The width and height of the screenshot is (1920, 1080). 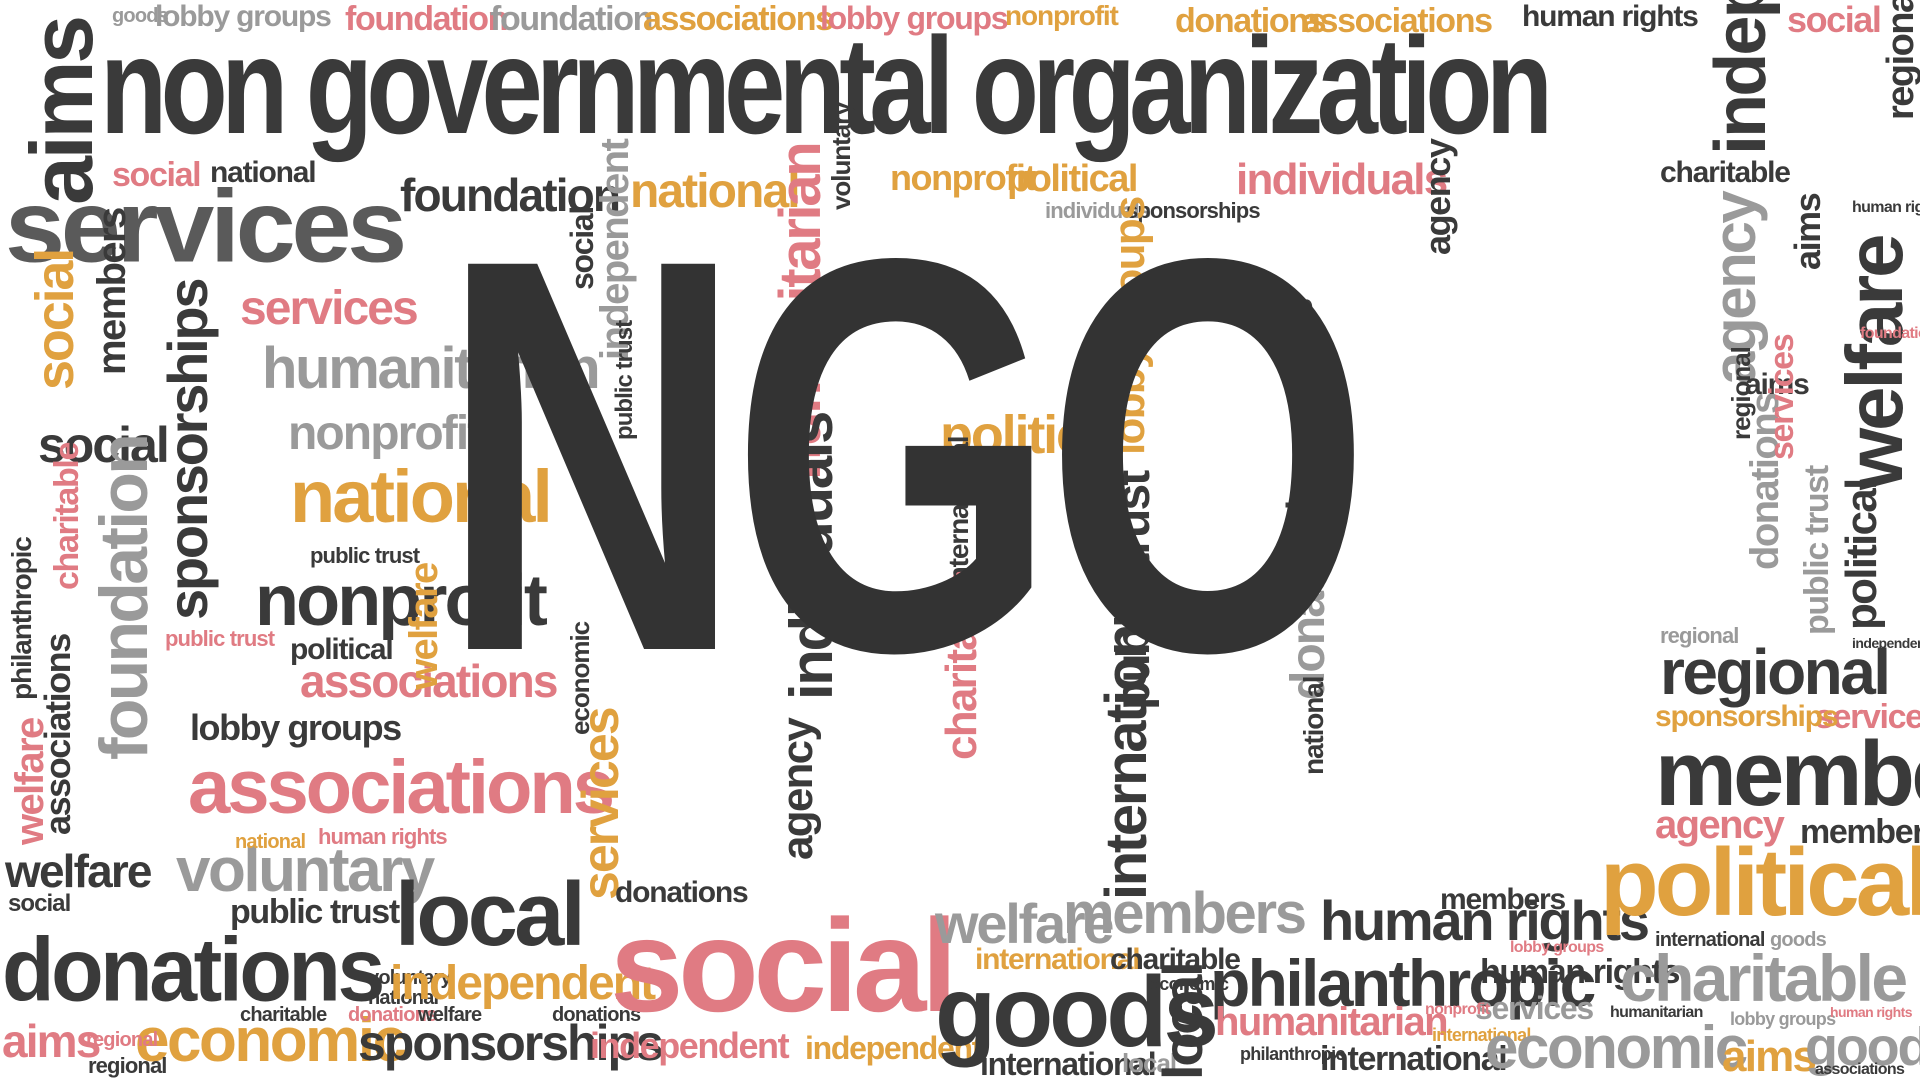 I want to click on word-public-trust-vertical: public trust, so click(x=1817, y=550).